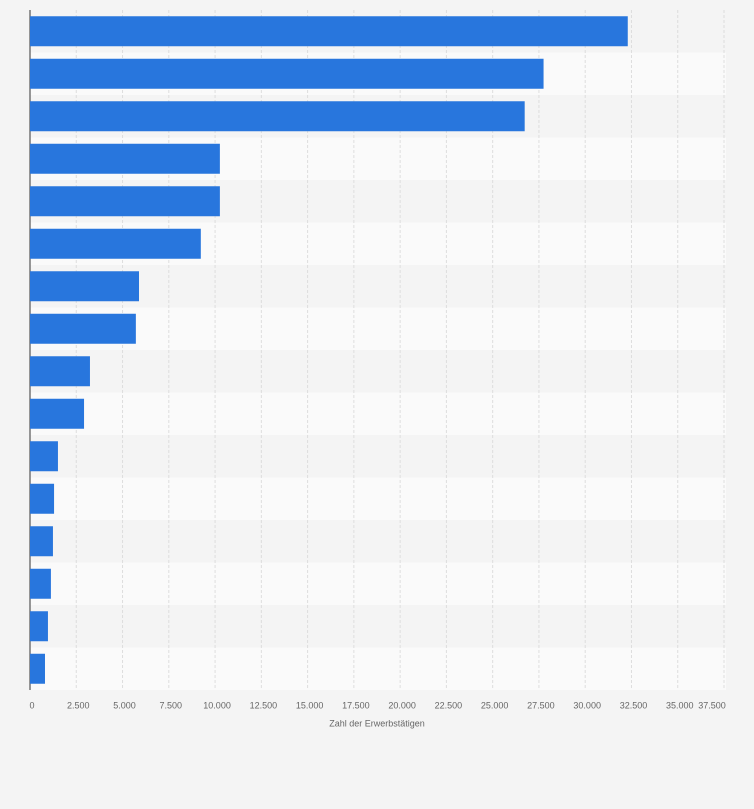 This screenshot has height=809, width=754. Describe the element at coordinates (680, 705) in the screenshot. I see `x-tick-label: 35.000` at that location.